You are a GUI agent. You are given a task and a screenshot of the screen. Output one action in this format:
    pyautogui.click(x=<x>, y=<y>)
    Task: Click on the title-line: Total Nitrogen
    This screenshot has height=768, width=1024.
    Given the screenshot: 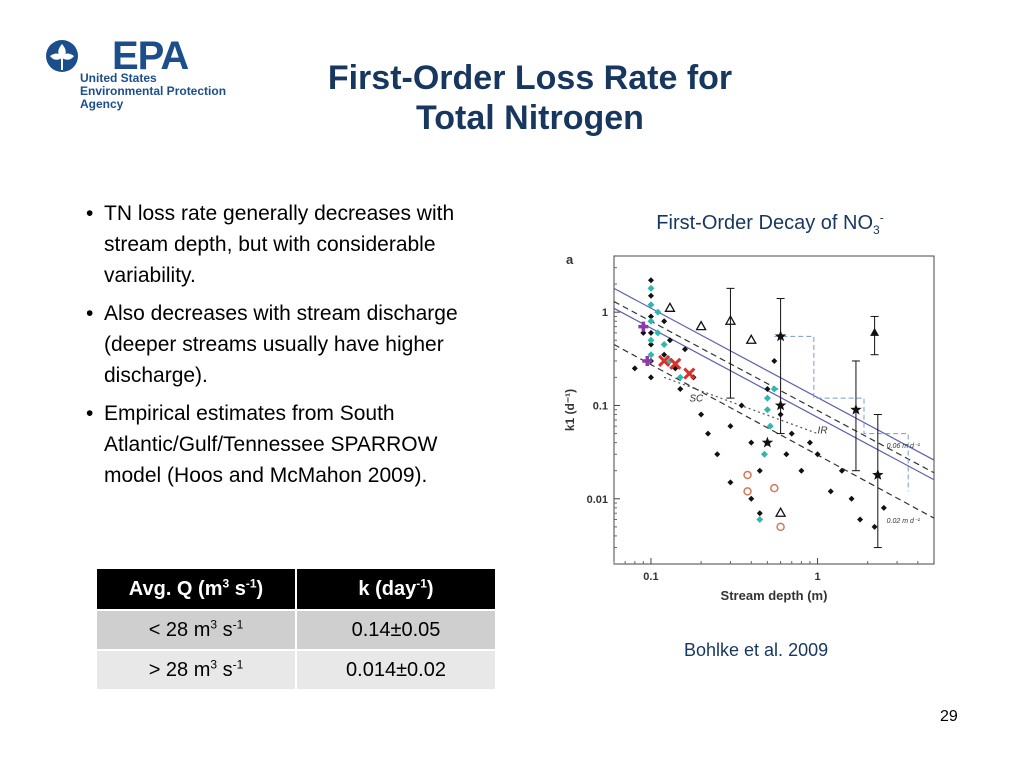 What is the action you would take?
    pyautogui.click(x=530, y=118)
    